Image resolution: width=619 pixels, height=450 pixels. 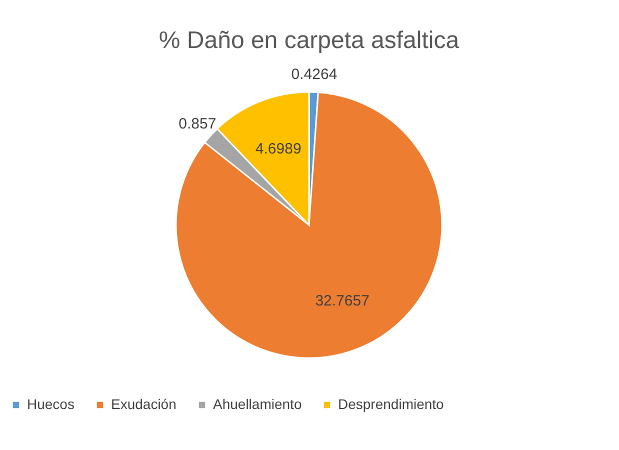 What do you see at coordinates (50, 404) in the screenshot?
I see `legend-label: Huecos` at bounding box center [50, 404].